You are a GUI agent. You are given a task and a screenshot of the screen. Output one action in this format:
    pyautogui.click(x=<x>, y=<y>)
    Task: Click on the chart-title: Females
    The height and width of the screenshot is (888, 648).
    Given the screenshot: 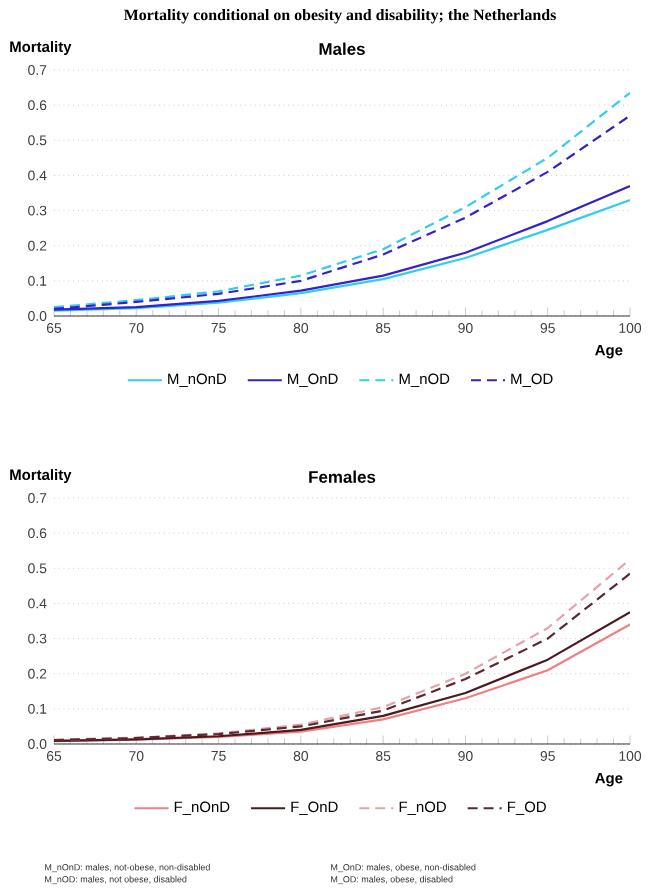 What is the action you would take?
    pyautogui.click(x=342, y=476)
    